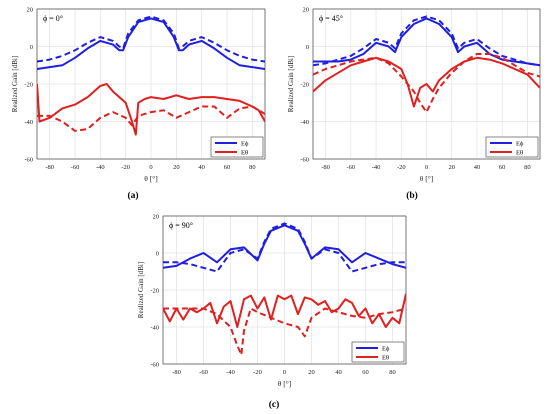 The height and width of the screenshot is (414, 550). I want to click on panel-label: (a), so click(132, 195).